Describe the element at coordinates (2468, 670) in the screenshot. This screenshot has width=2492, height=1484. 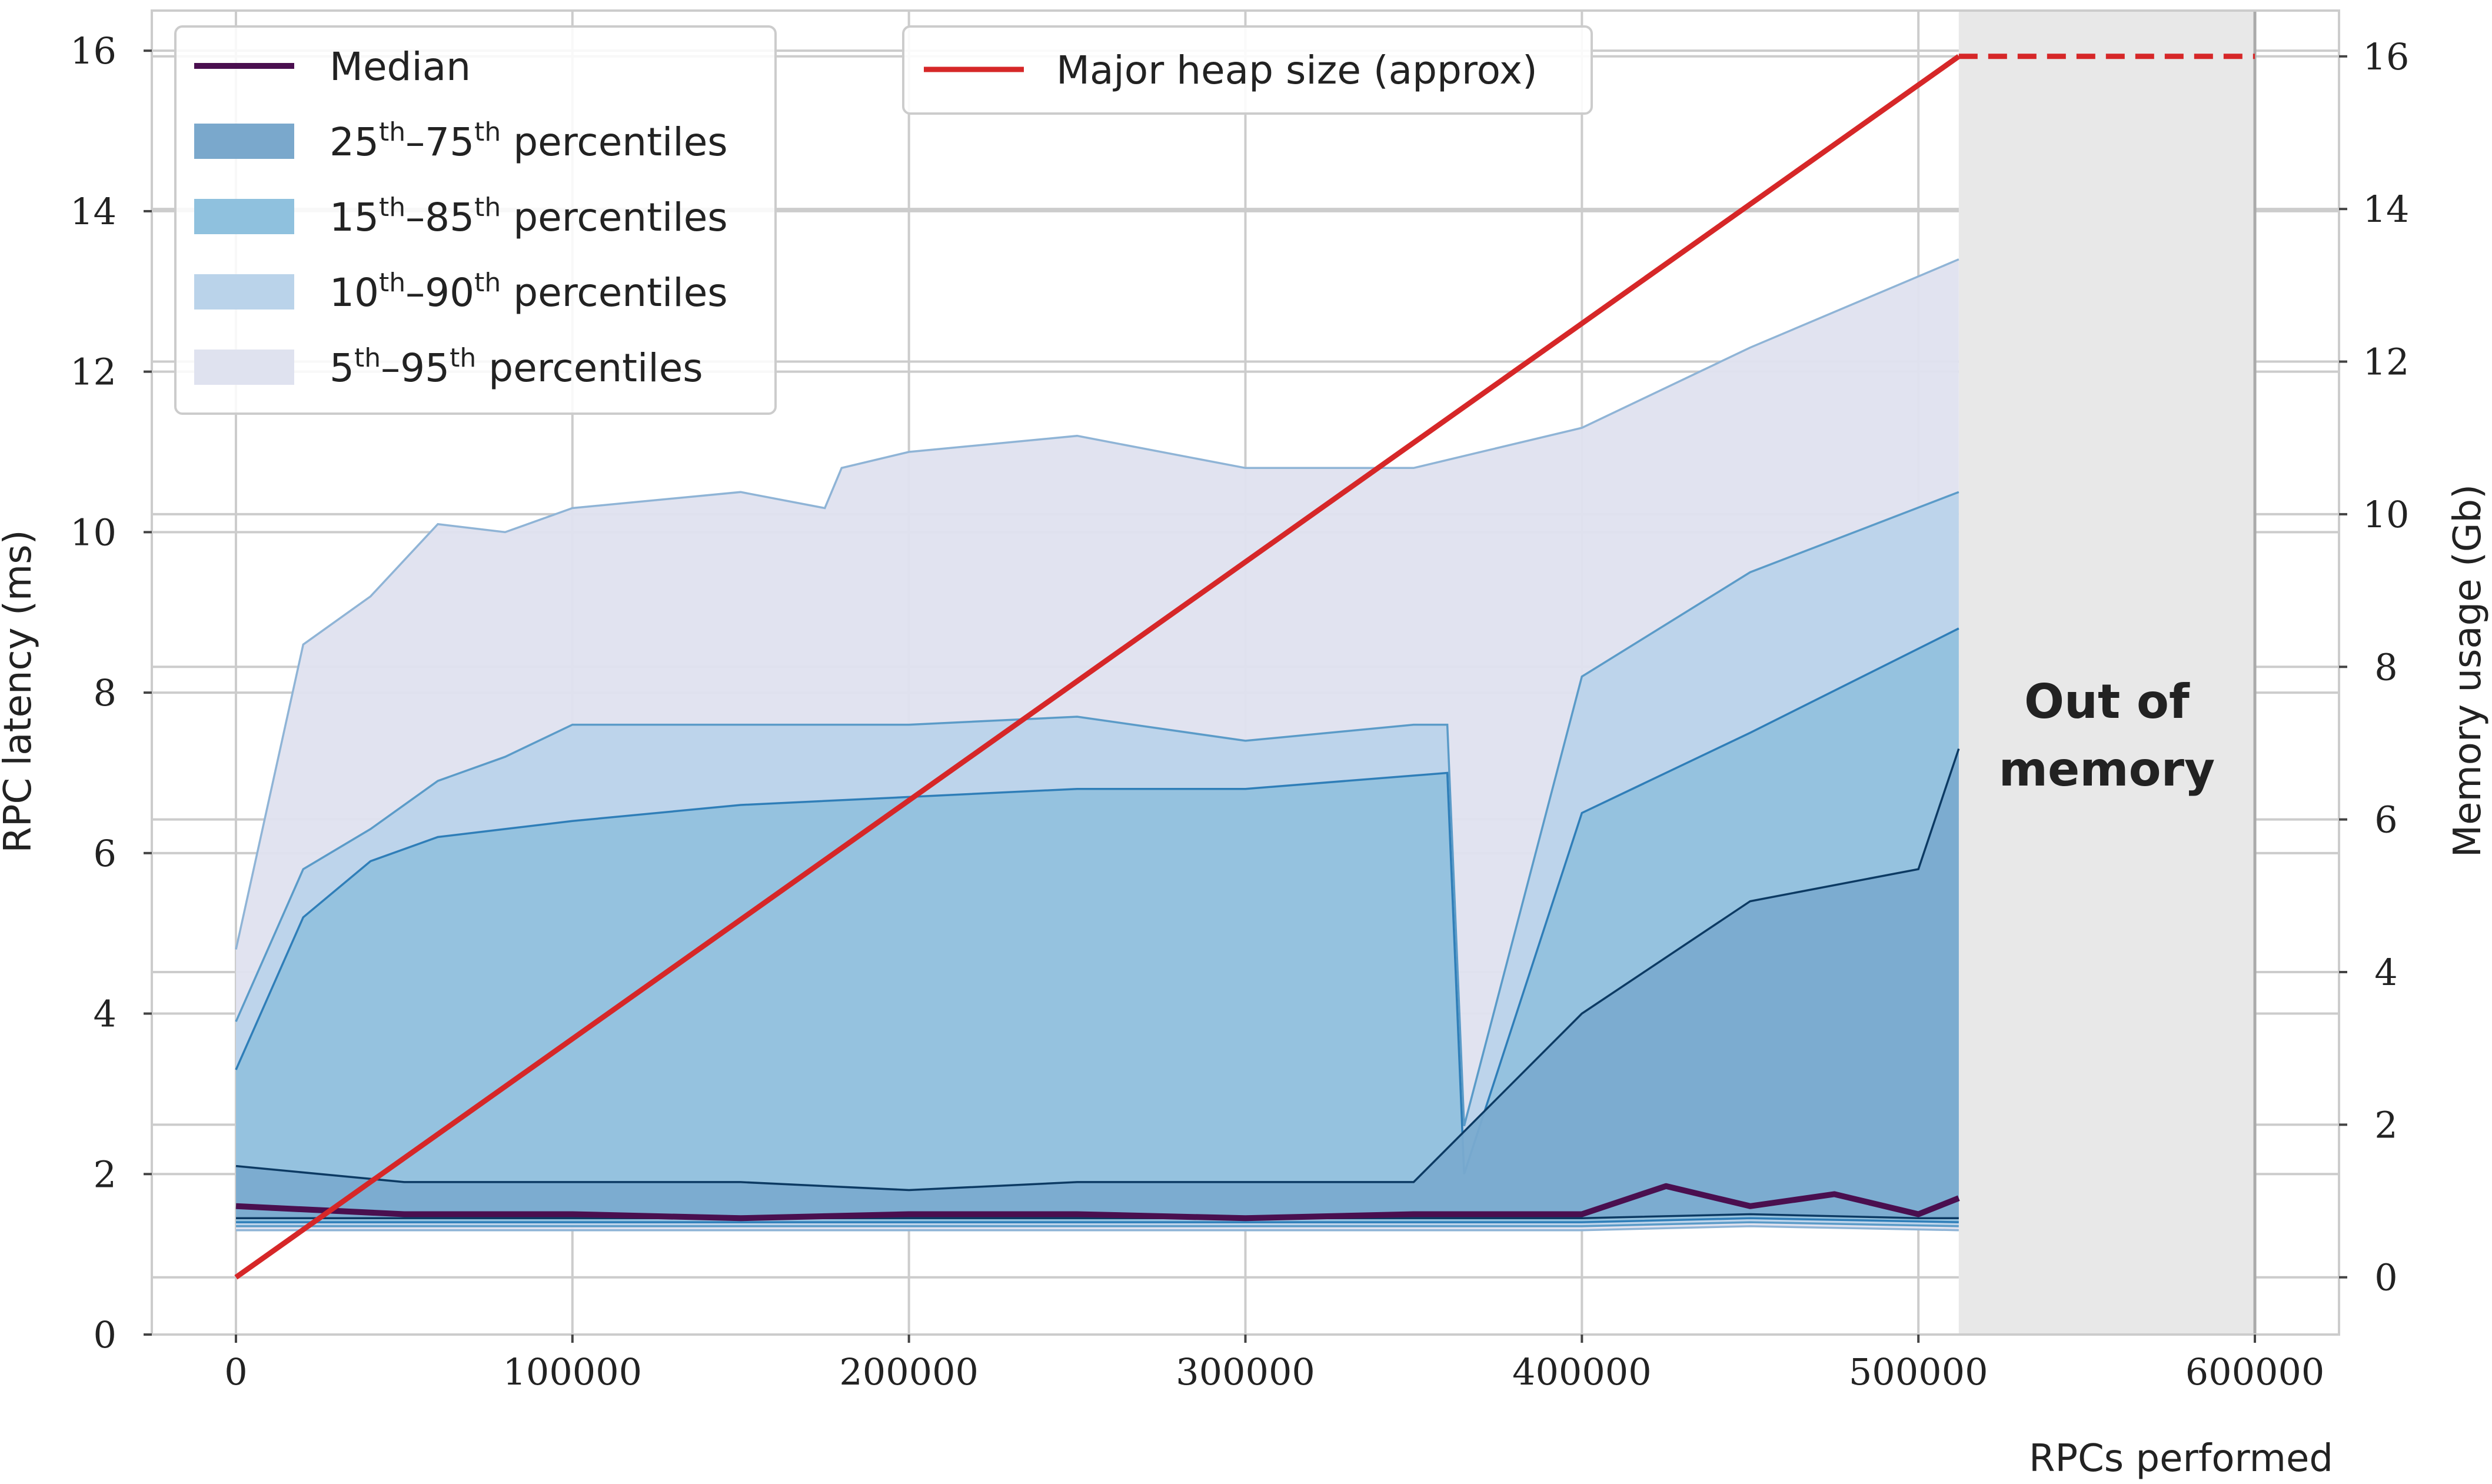
I see `y2-axis-label: Memory usage (Gb)` at that location.